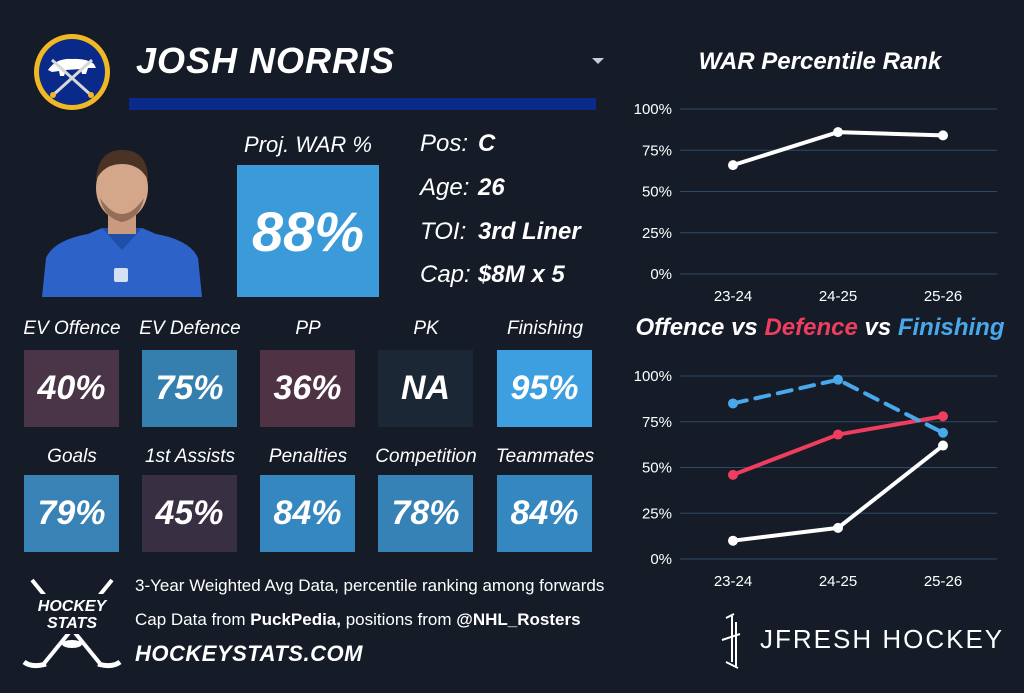 The image size is (1024, 693). What do you see at coordinates (193, 619) in the screenshot?
I see `footer-text: Cap Data from` at bounding box center [193, 619].